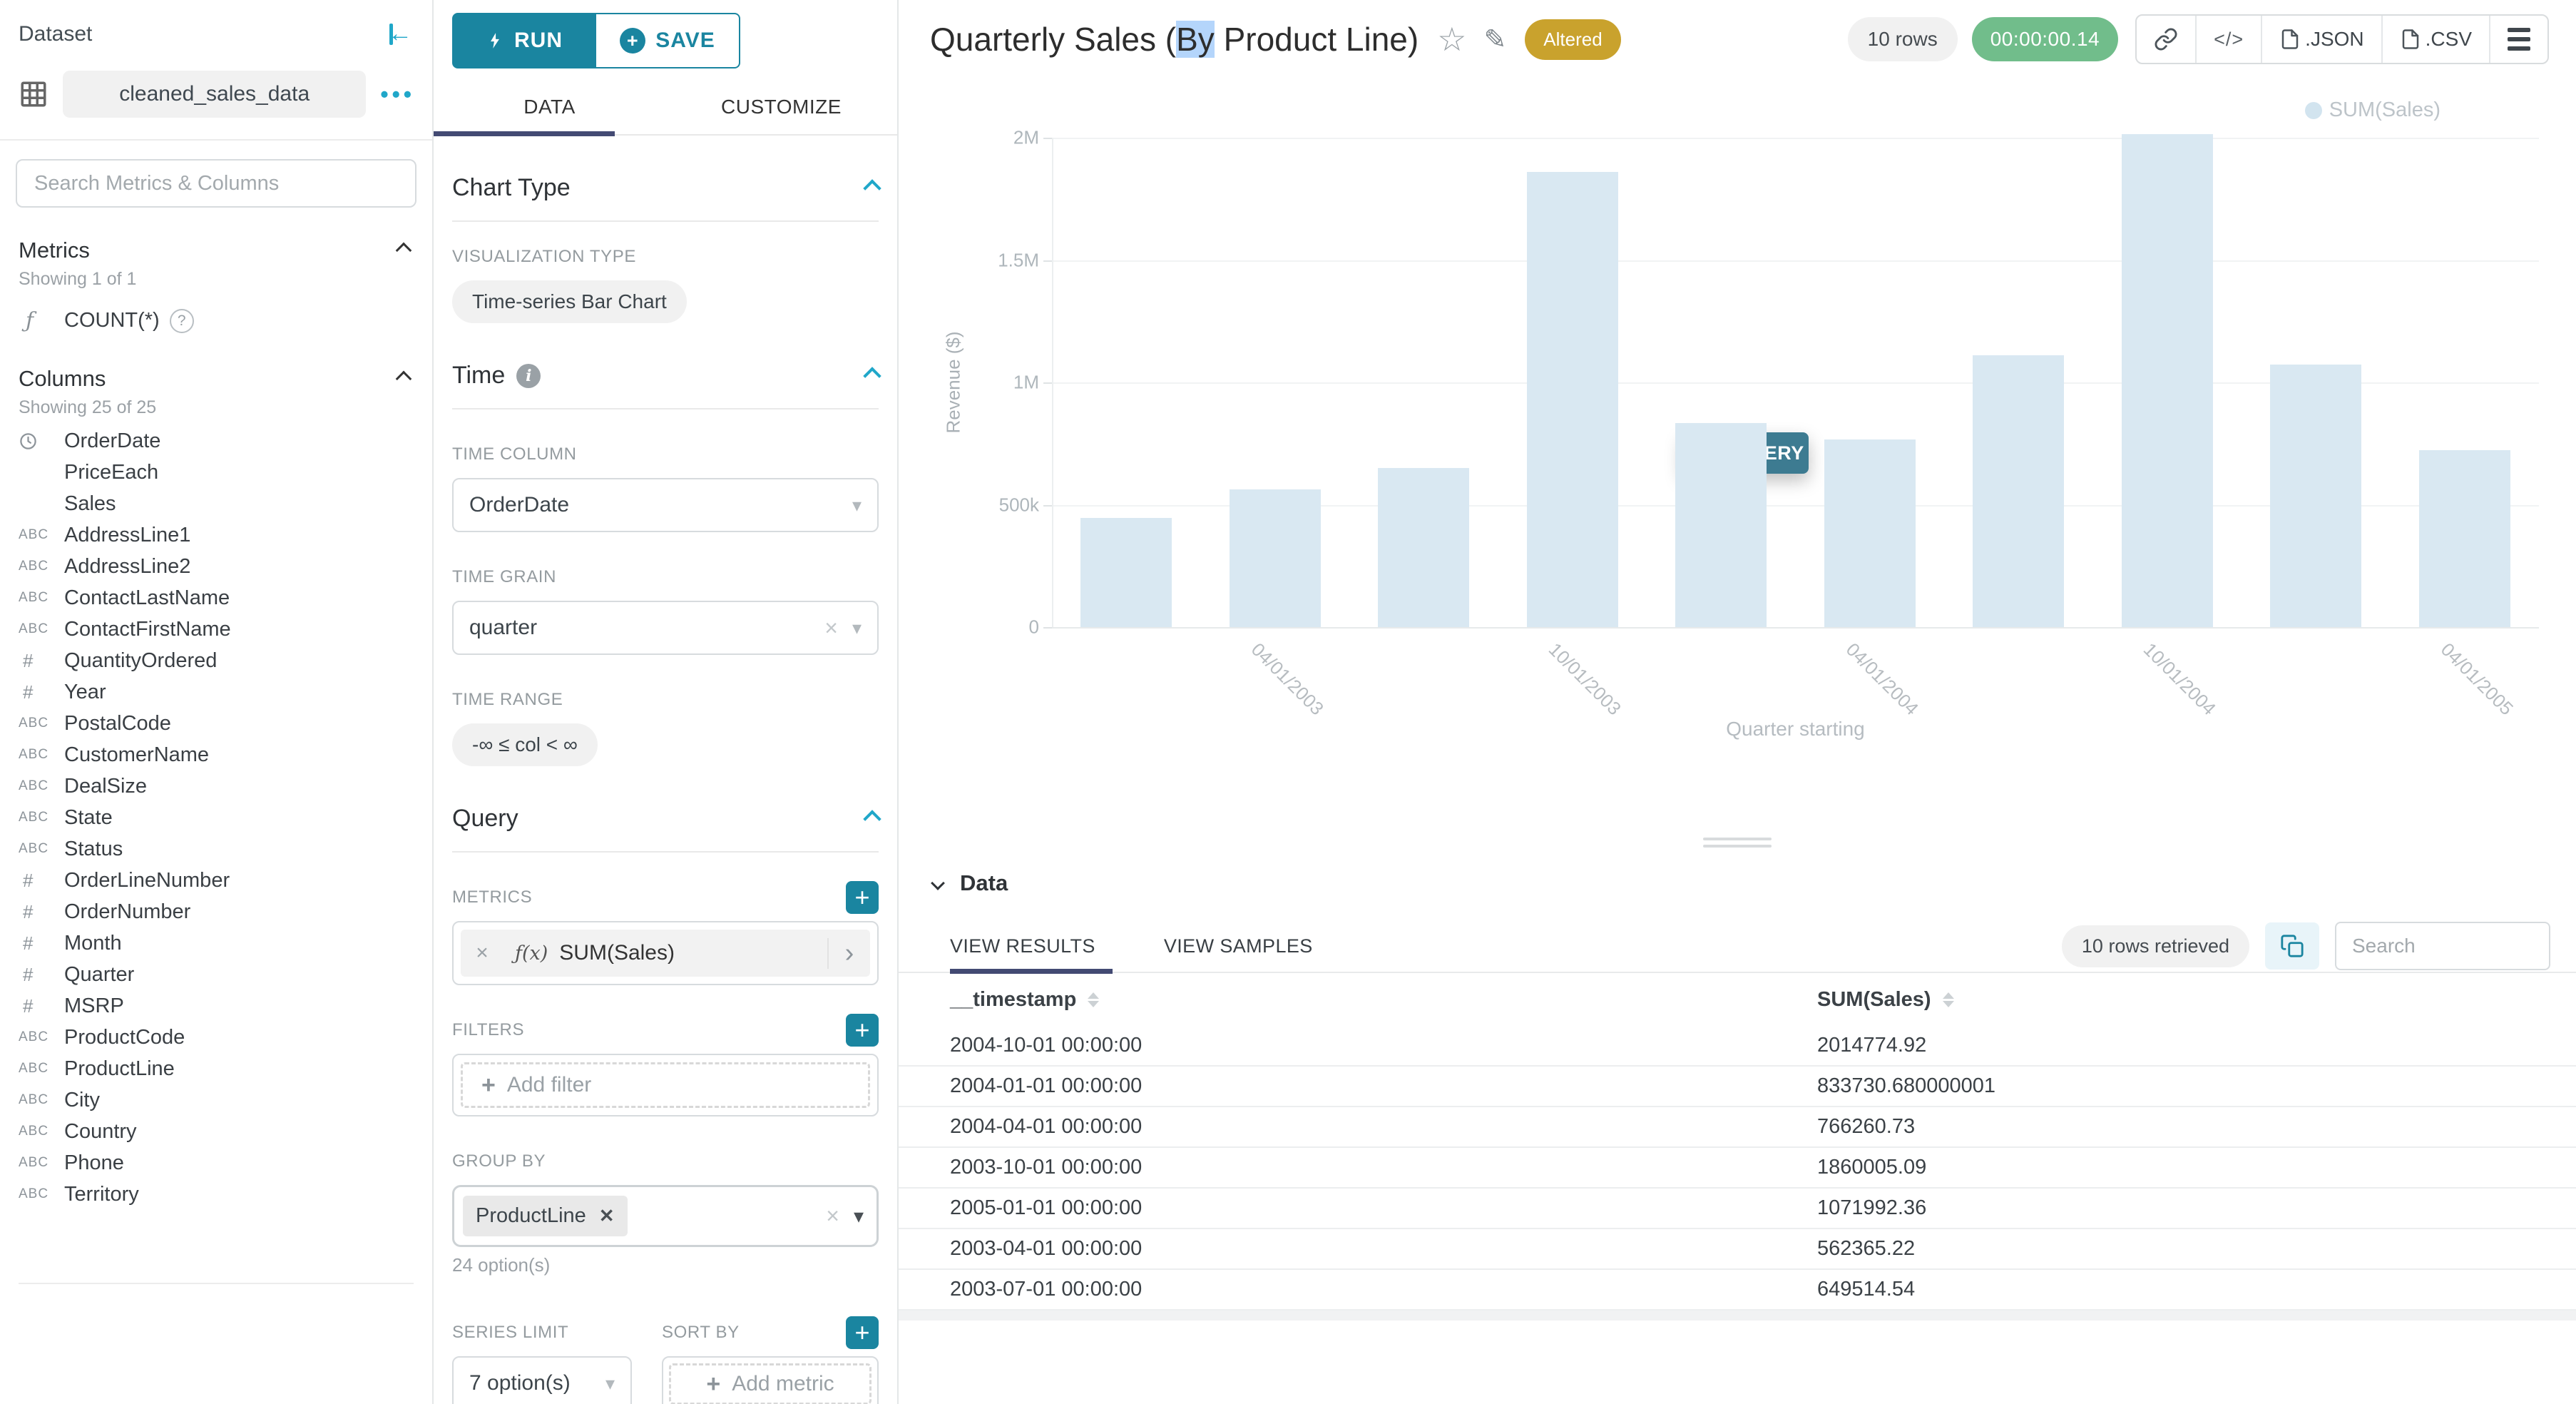  I want to click on remove-tag-icon: ✕, so click(607, 1215).